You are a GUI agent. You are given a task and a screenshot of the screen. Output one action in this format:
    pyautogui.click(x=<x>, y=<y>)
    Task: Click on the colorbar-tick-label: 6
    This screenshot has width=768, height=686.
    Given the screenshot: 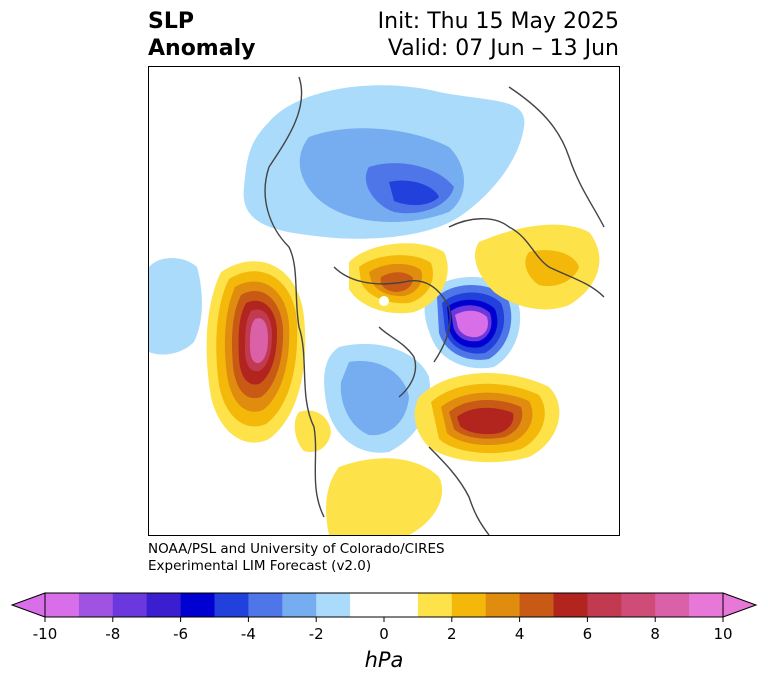 What is the action you would take?
    pyautogui.click(x=588, y=634)
    